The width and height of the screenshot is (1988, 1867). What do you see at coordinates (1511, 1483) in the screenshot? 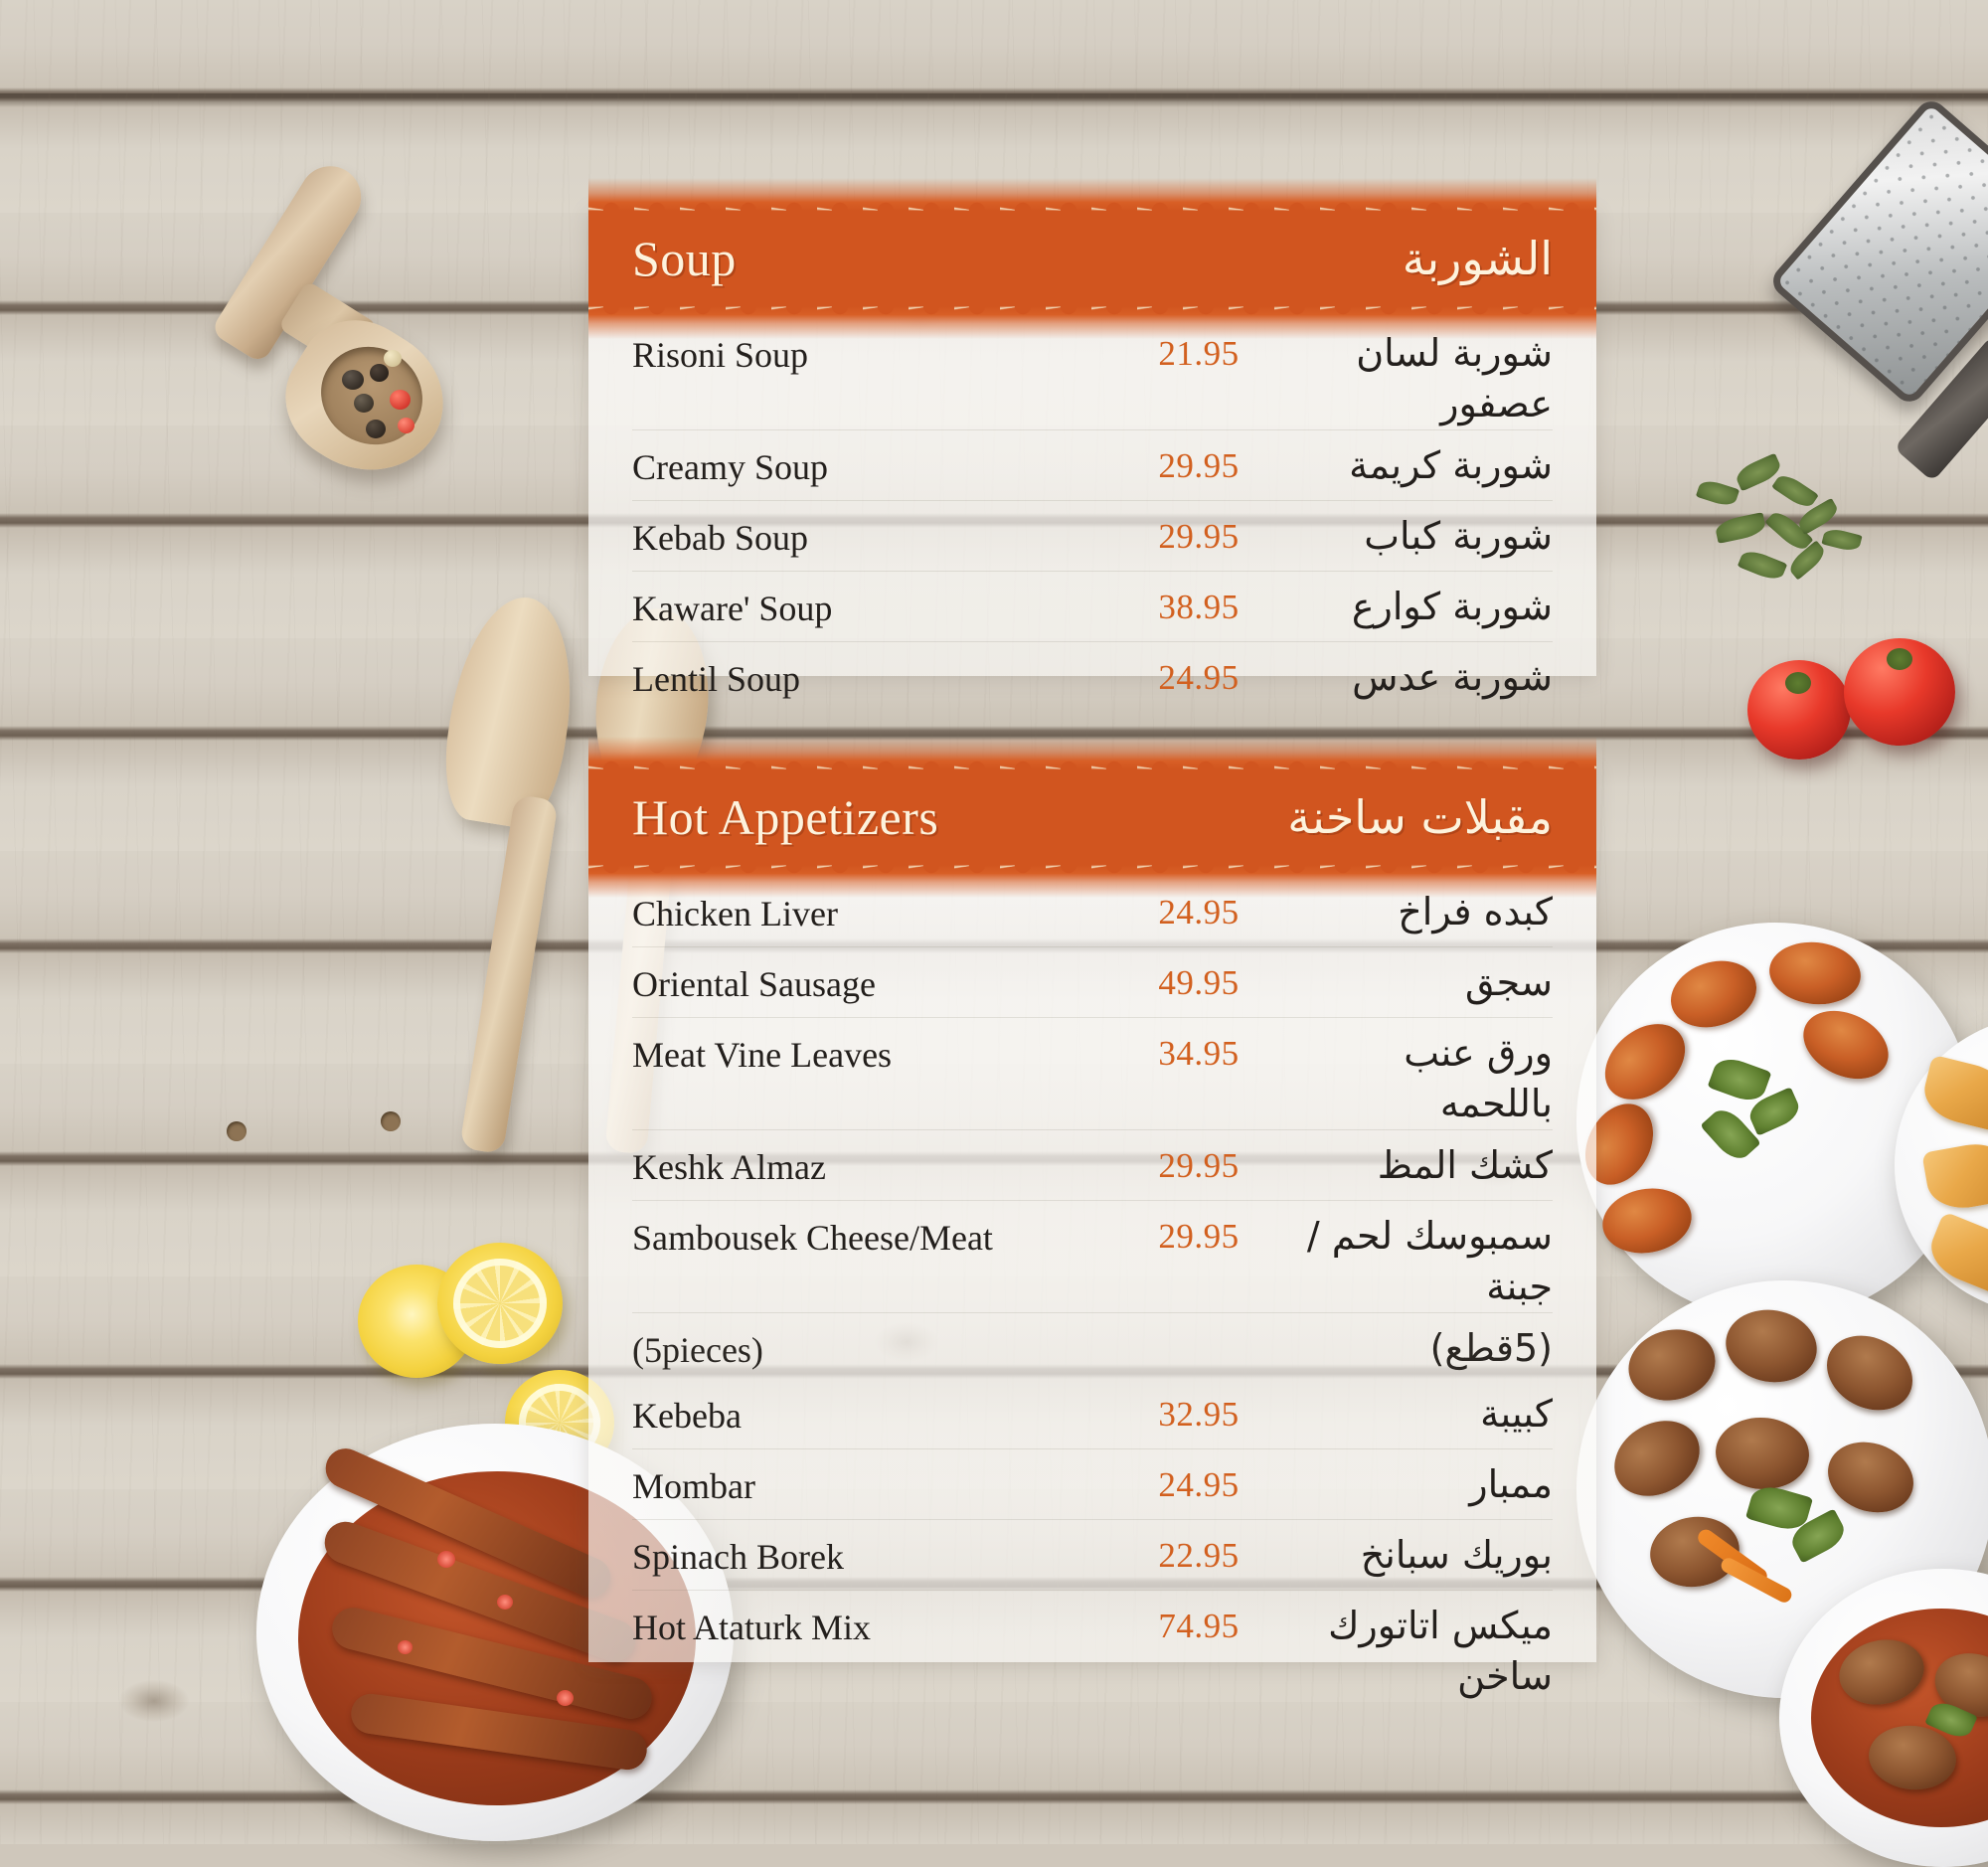
I see `item-name-ar: ممبار` at bounding box center [1511, 1483].